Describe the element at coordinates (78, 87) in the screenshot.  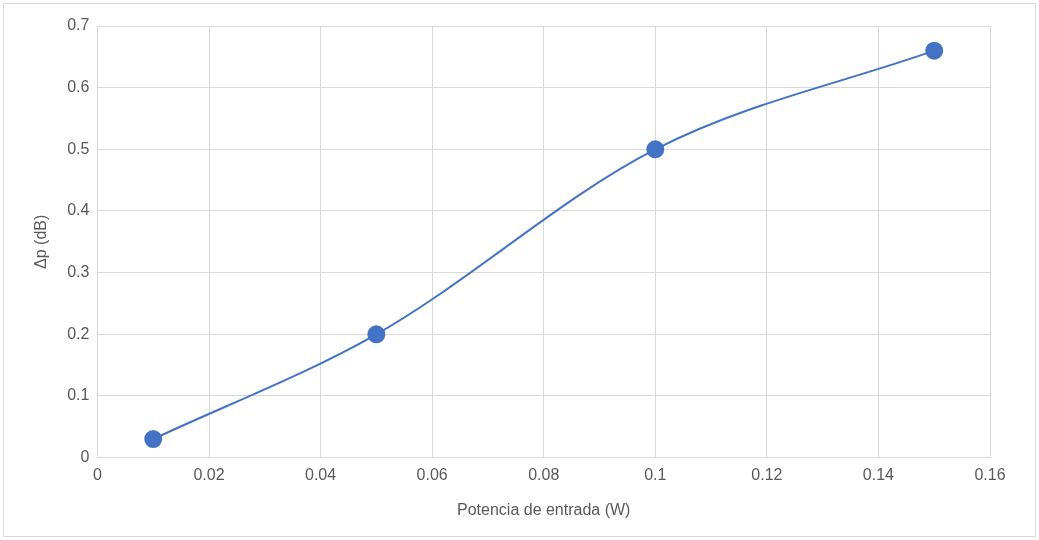
I see `y-tick-label: 0.6` at that location.